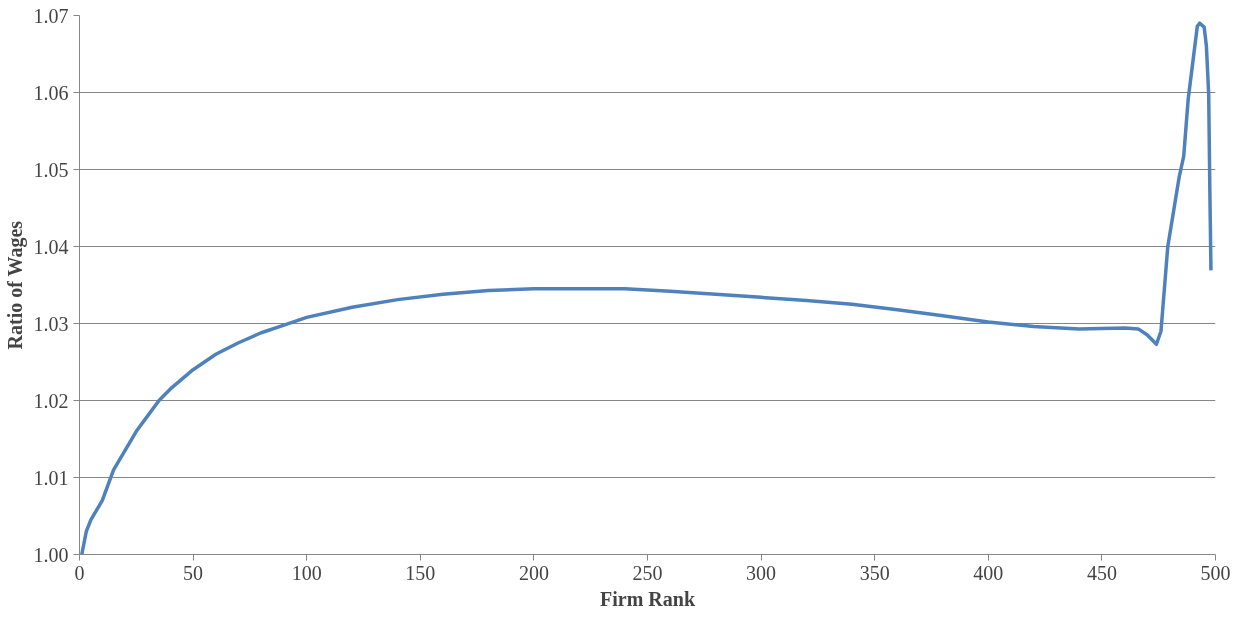 The image size is (1251, 617). What do you see at coordinates (79, 572) in the screenshot?
I see `x-tick-label: 0` at bounding box center [79, 572].